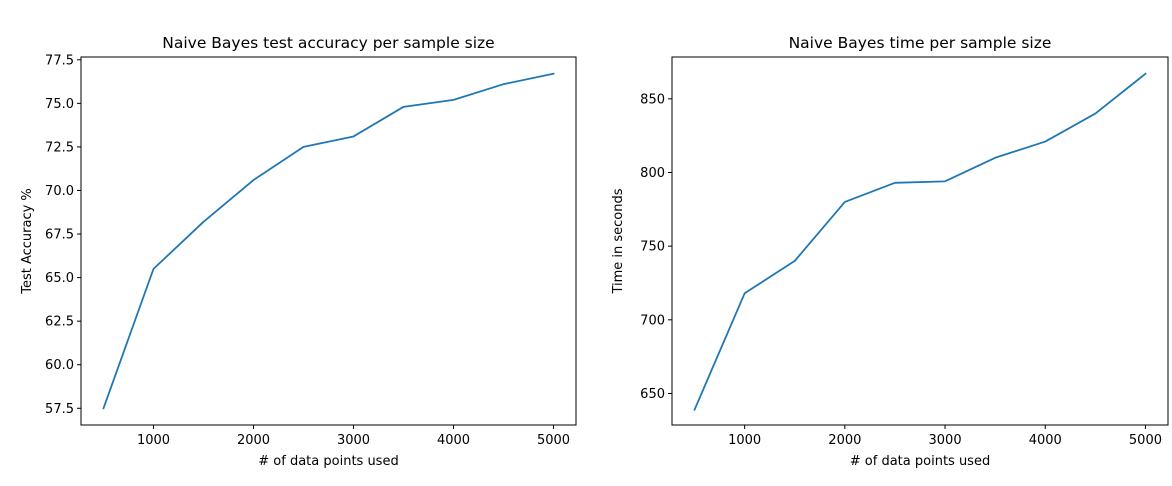  What do you see at coordinates (59, 60) in the screenshot?
I see `y-tick-label: 77.5` at bounding box center [59, 60].